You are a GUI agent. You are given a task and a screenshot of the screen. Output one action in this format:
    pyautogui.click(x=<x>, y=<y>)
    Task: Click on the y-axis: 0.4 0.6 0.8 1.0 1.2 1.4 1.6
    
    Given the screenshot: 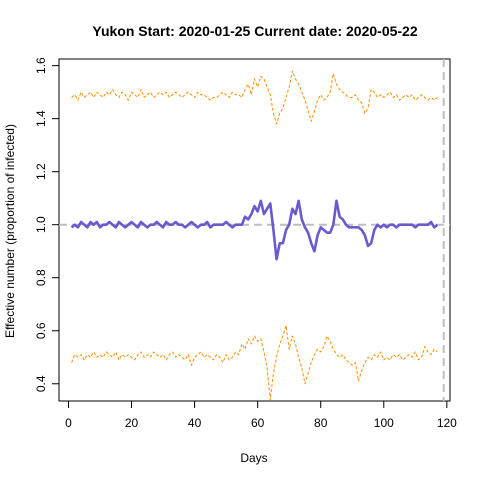 What is the action you would take?
    pyautogui.click(x=46, y=224)
    